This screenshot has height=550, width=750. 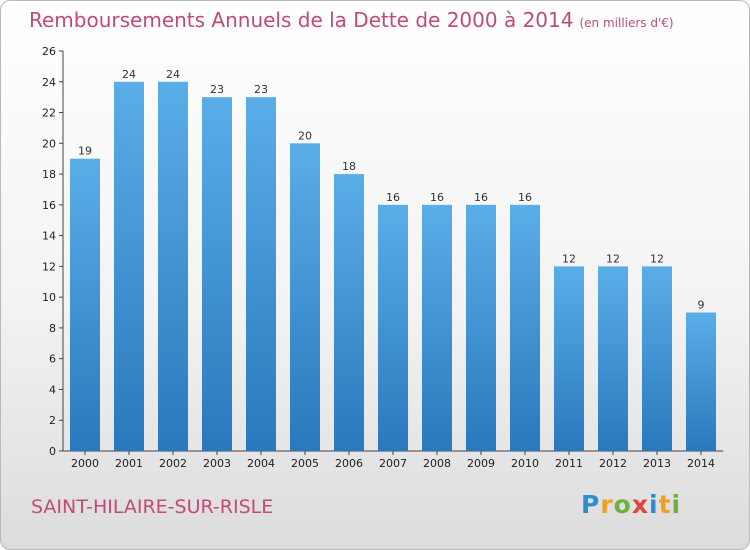 I want to click on x-tick-label: 2014, so click(x=701, y=463).